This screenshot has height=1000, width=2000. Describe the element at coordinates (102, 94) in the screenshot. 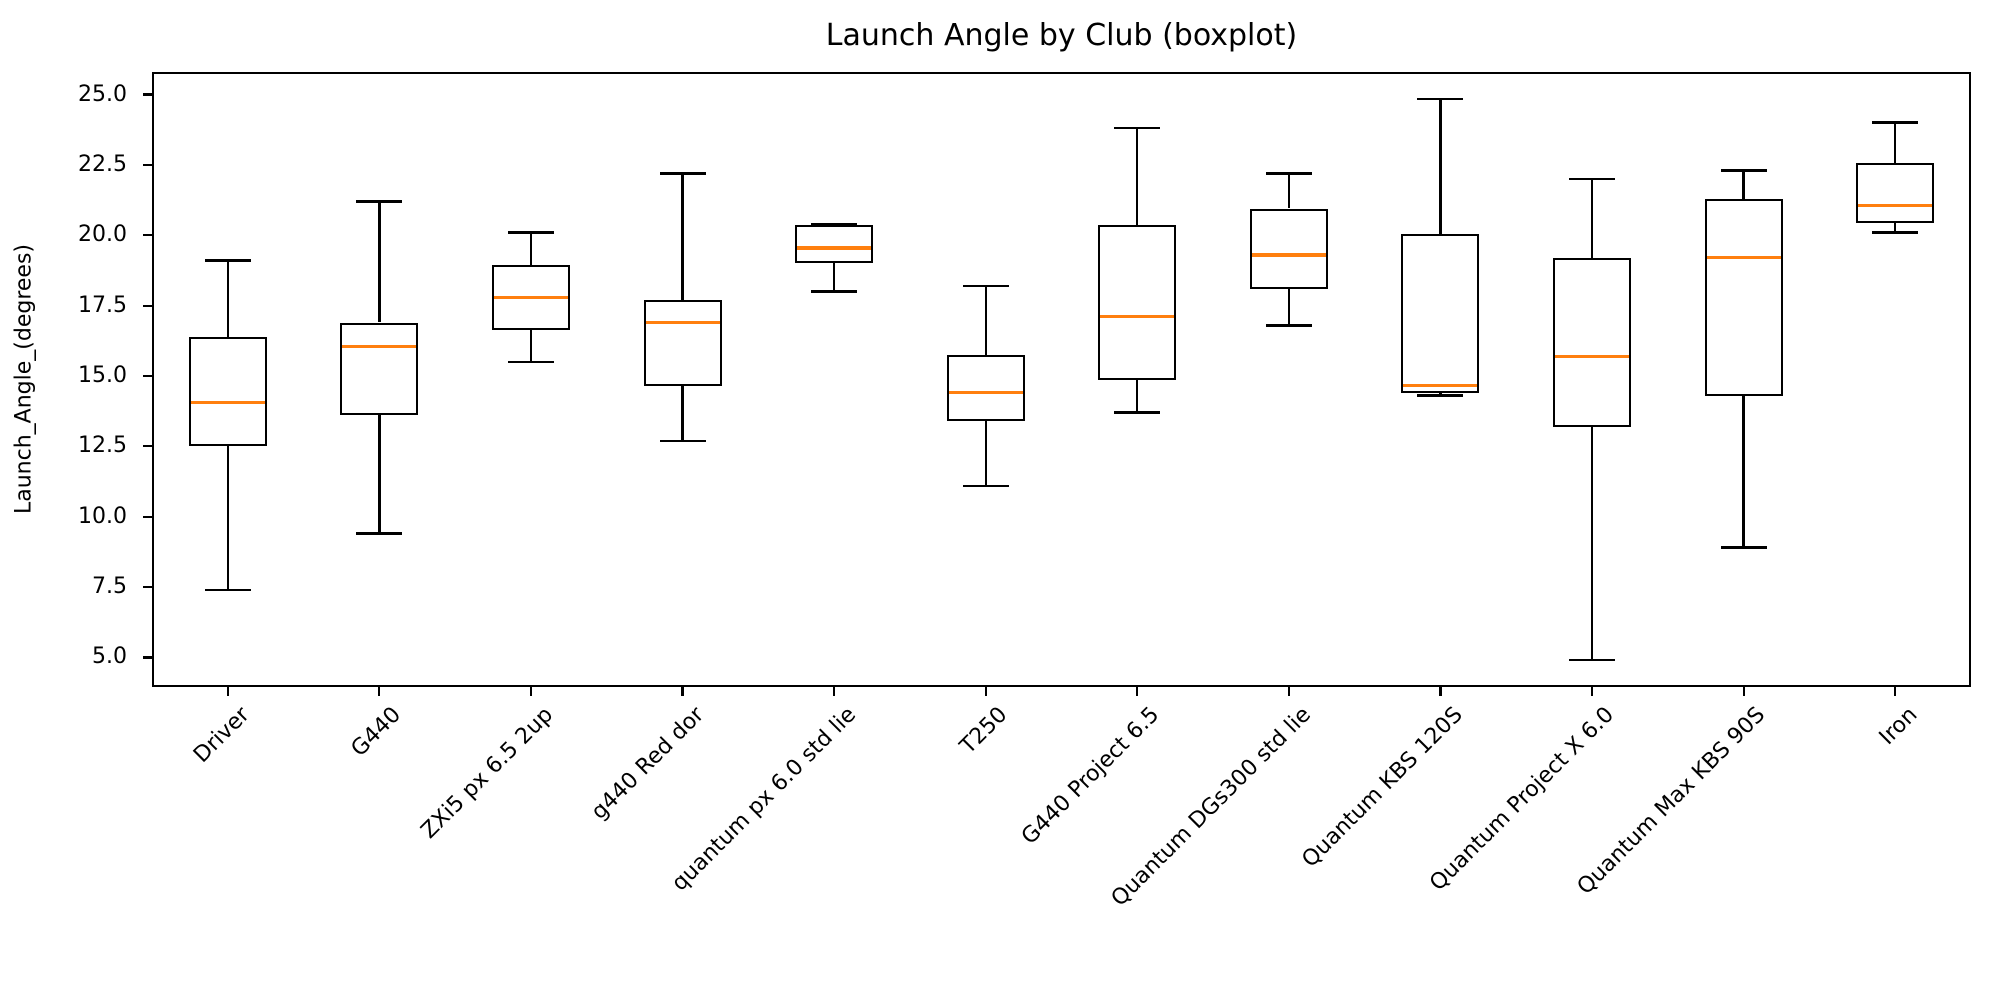

I see `y-tick-label: 25.0` at that location.